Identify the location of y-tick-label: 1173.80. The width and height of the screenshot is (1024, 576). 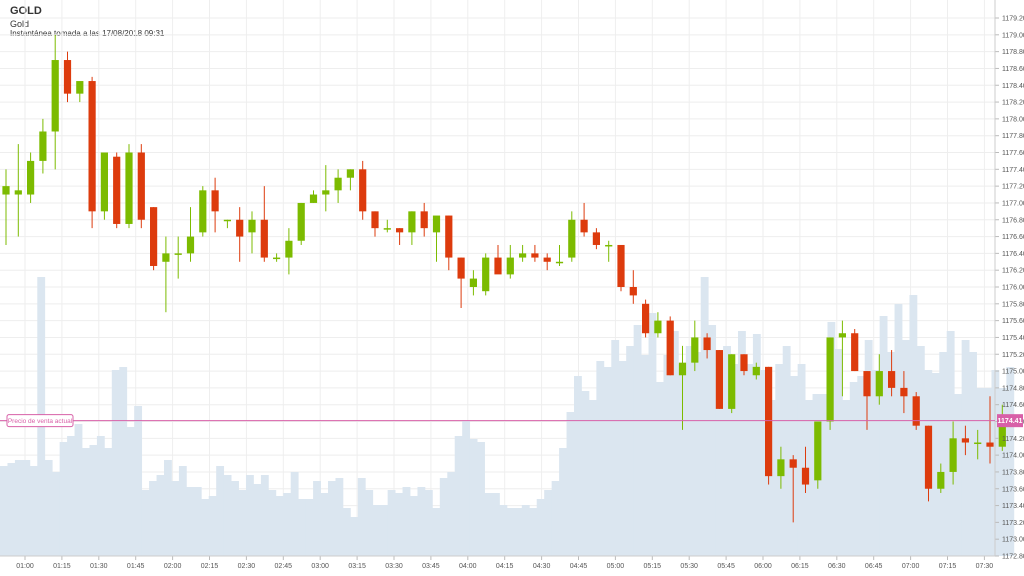
(1013, 472).